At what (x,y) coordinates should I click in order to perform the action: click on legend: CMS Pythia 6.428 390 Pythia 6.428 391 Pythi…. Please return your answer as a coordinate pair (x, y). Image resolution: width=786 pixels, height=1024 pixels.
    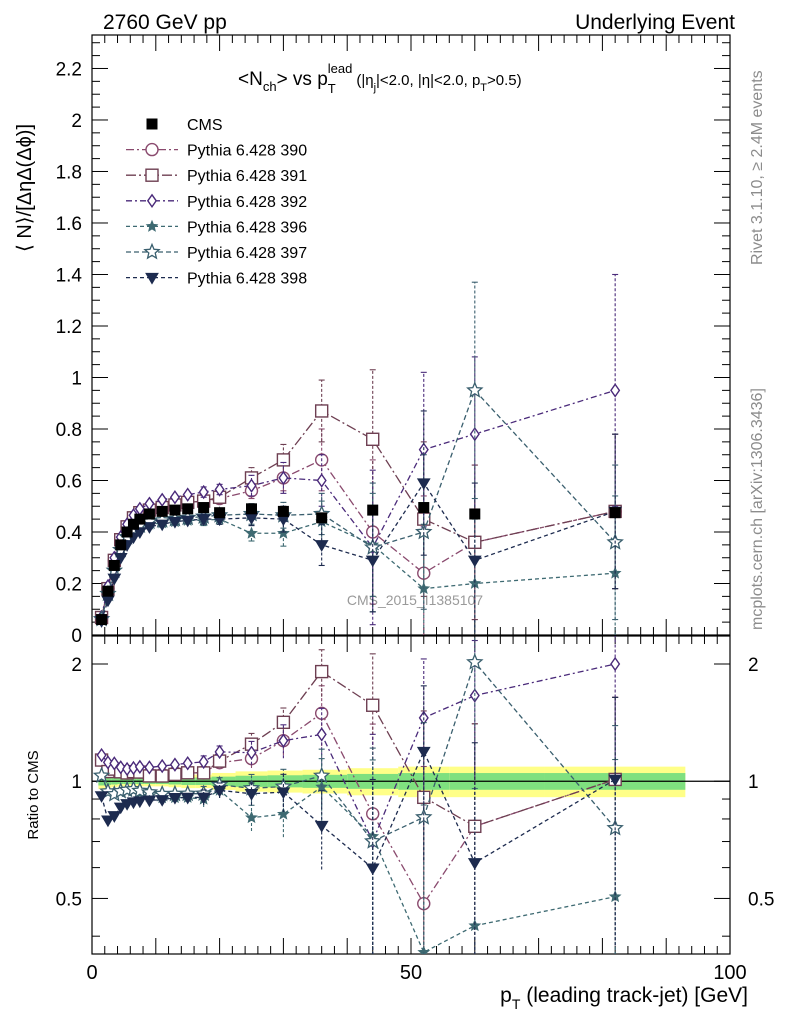
    Looking at the image, I should click on (216, 202).